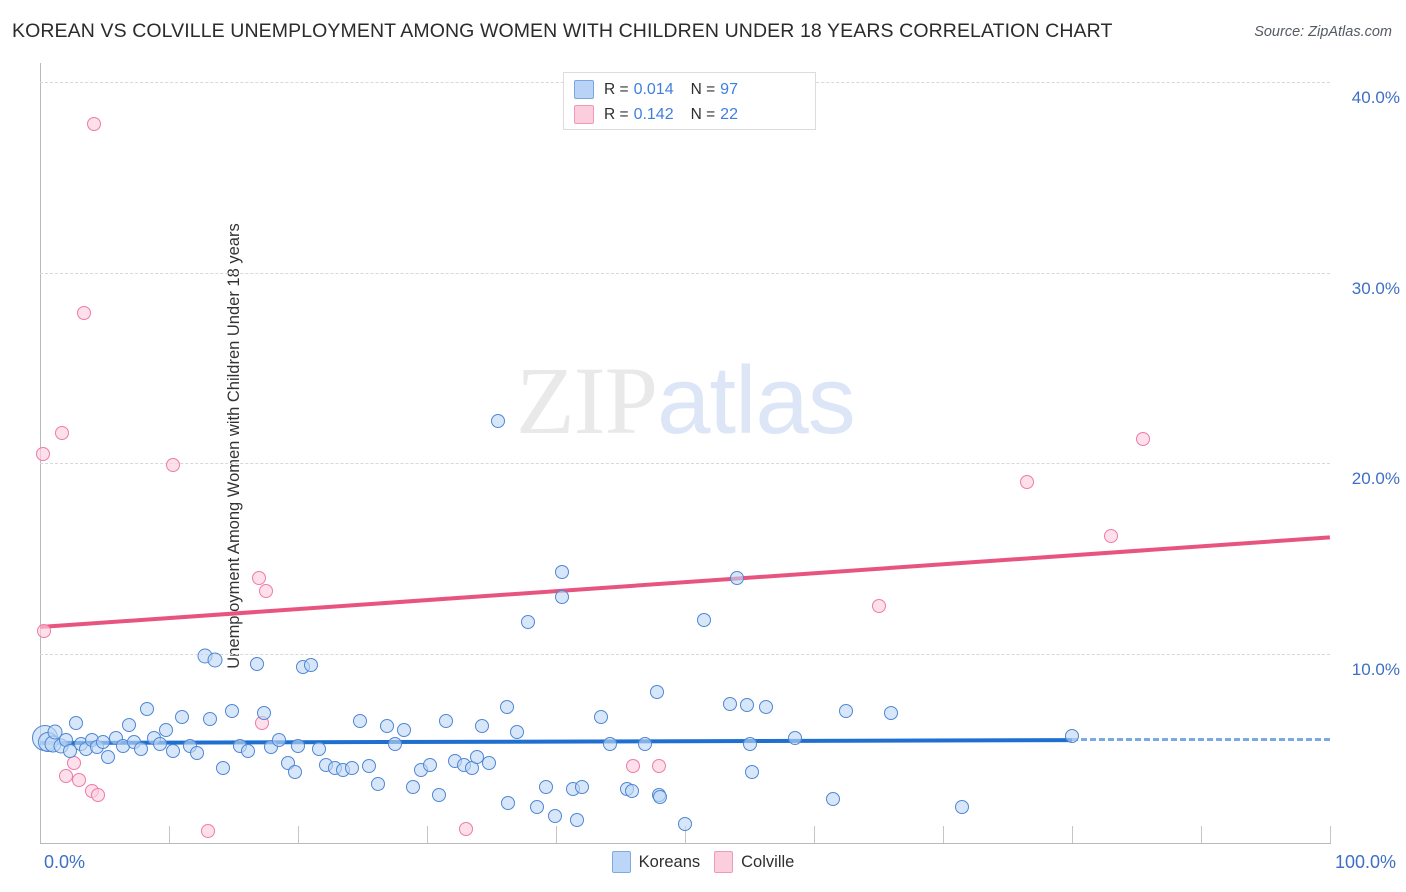 This screenshot has height=892, width=1406. Describe the element at coordinates (653, 89) in the screenshot. I see `koreans-r-value: 0.014` at that location.